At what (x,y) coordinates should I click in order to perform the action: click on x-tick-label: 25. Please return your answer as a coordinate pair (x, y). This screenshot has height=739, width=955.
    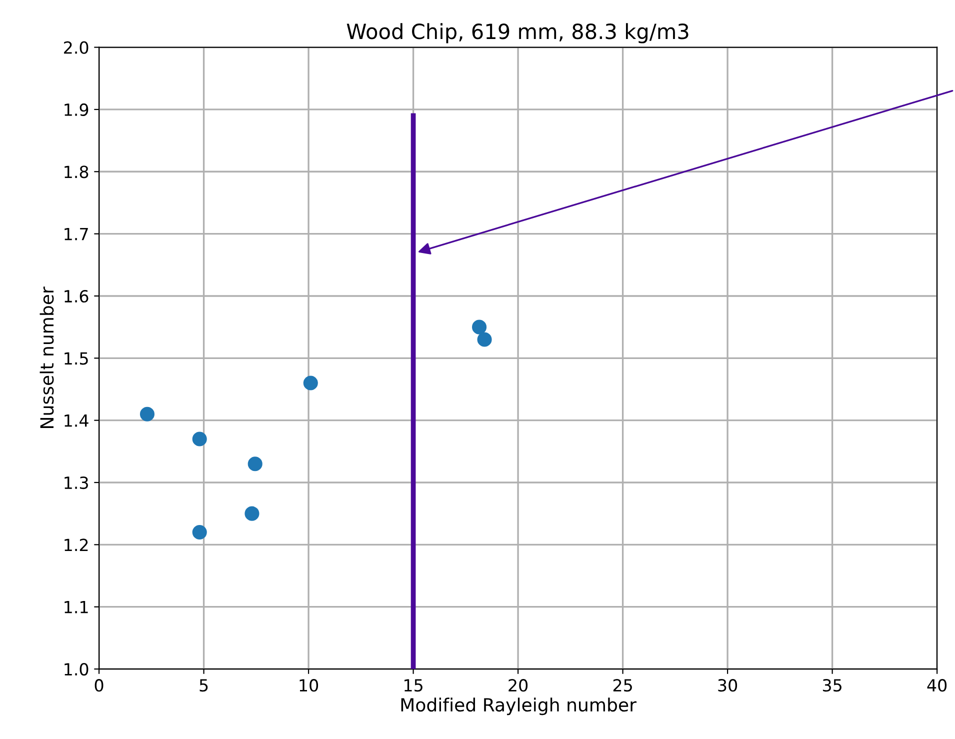
    Looking at the image, I should click on (622, 685).